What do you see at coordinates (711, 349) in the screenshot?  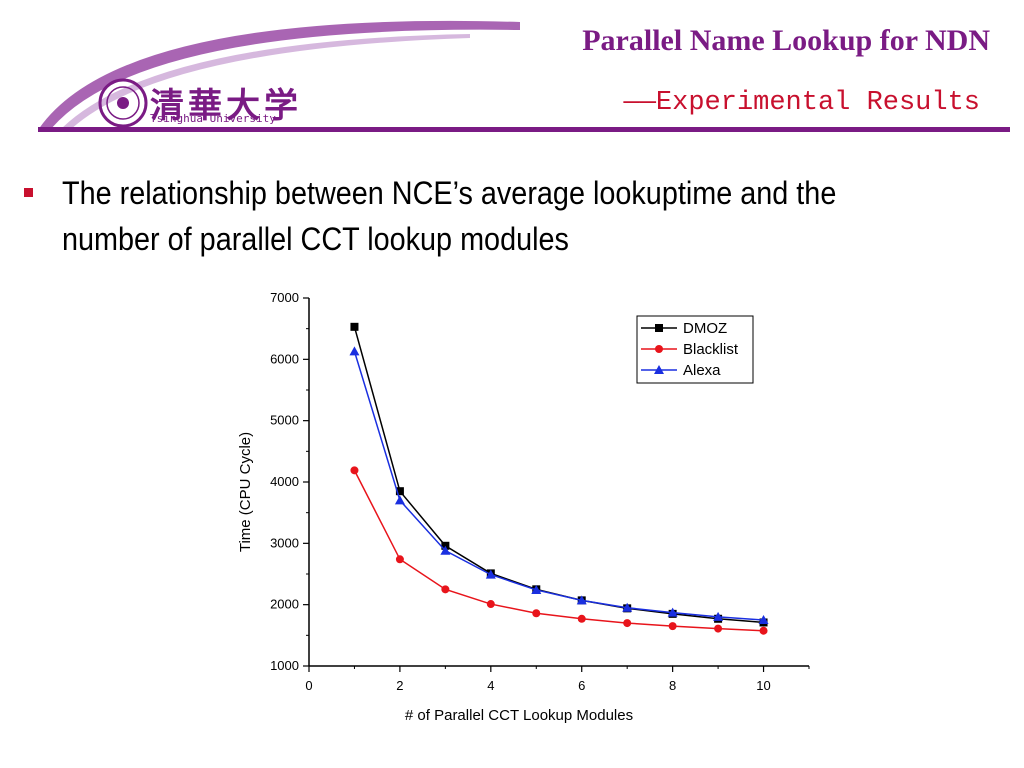 I see `legend-label-blacklist: Blacklist` at bounding box center [711, 349].